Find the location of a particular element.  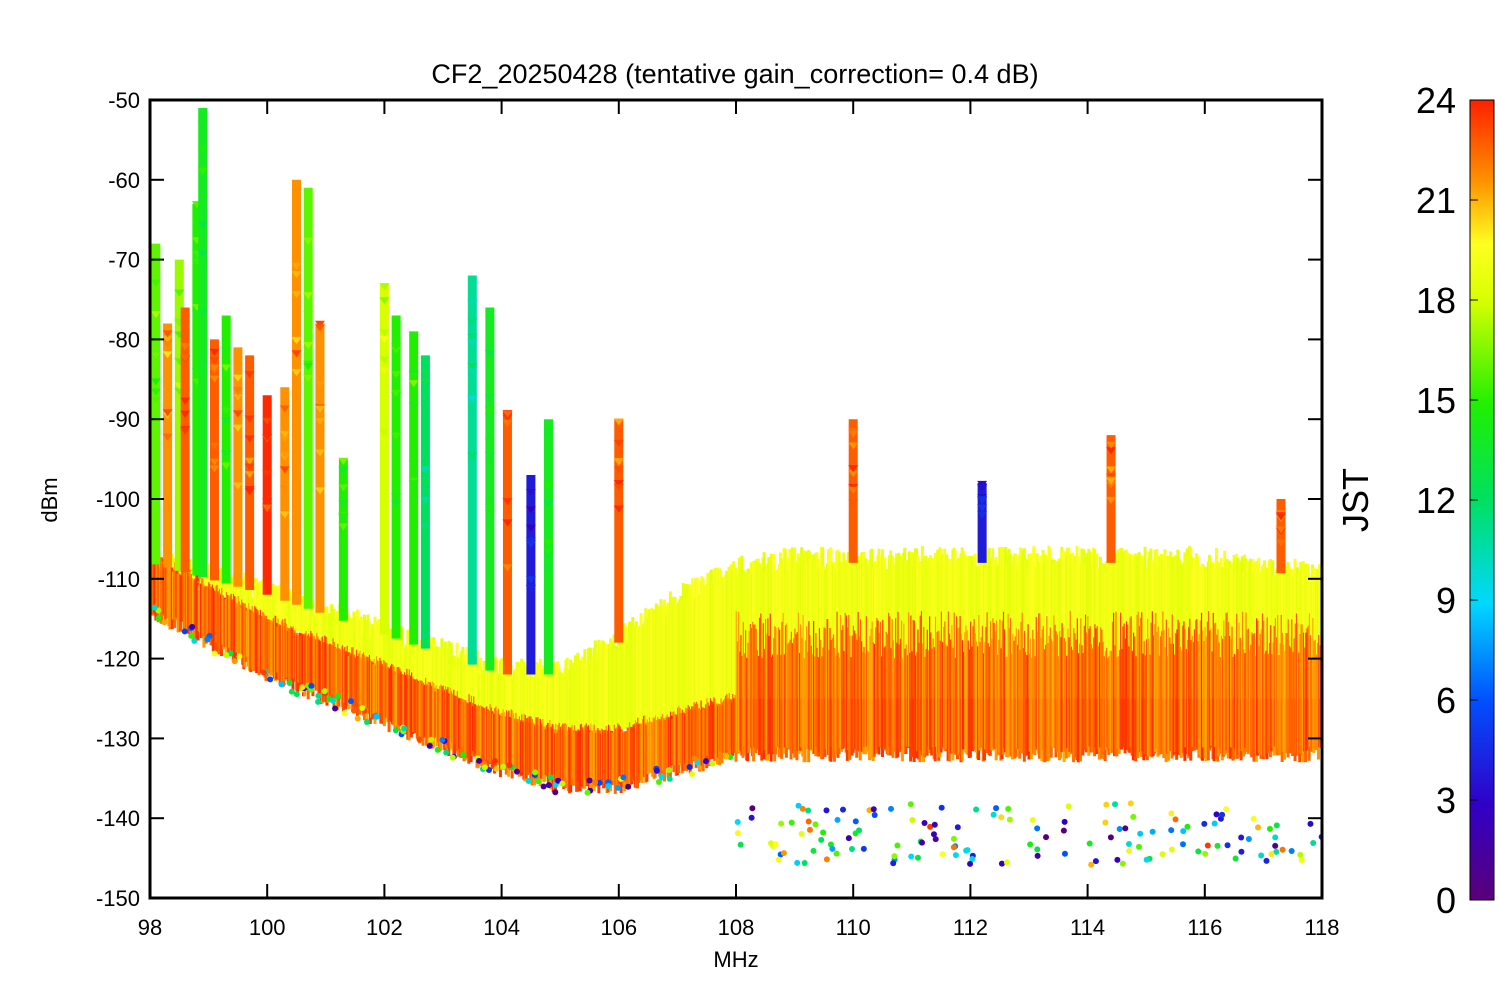

y-tick-label: -100 is located at coordinates (118, 499).